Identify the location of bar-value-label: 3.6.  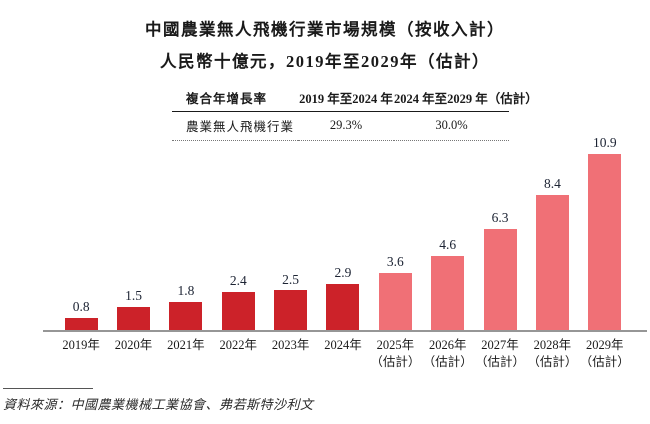
(395, 261).